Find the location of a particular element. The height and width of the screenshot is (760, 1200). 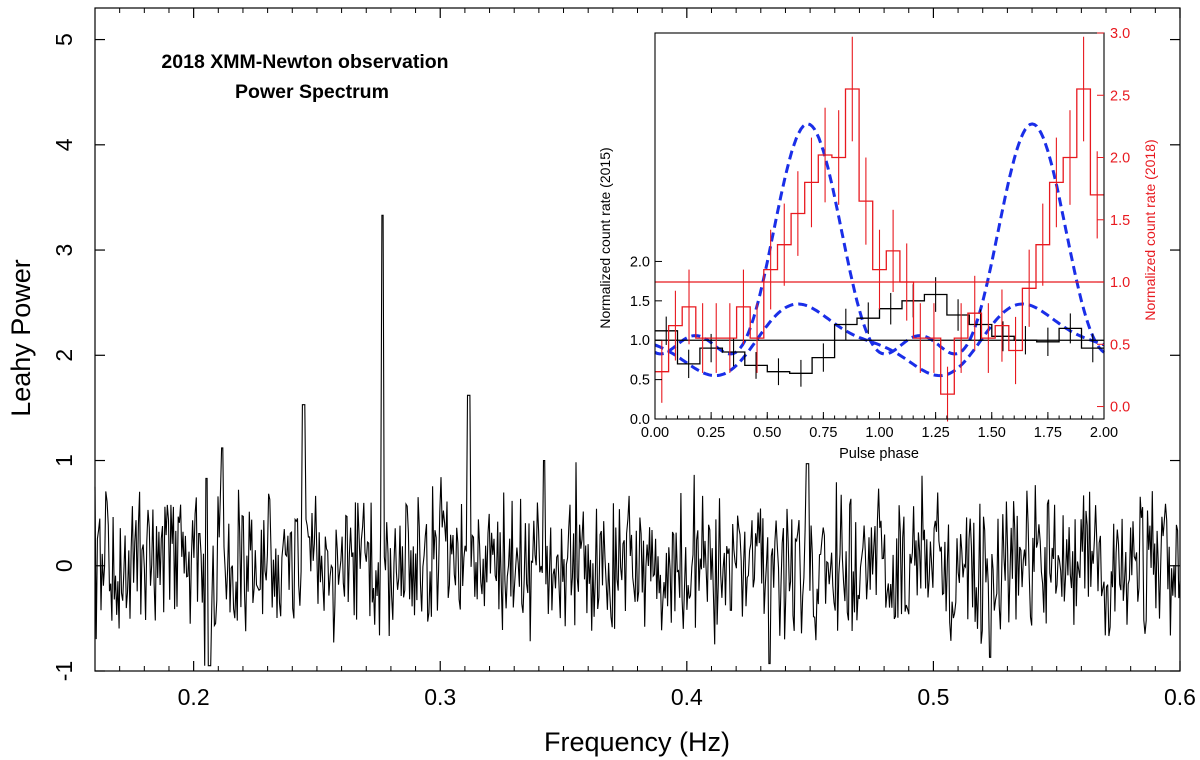

inset-right-y-tick-label: 2.0 is located at coordinates (1120, 159).